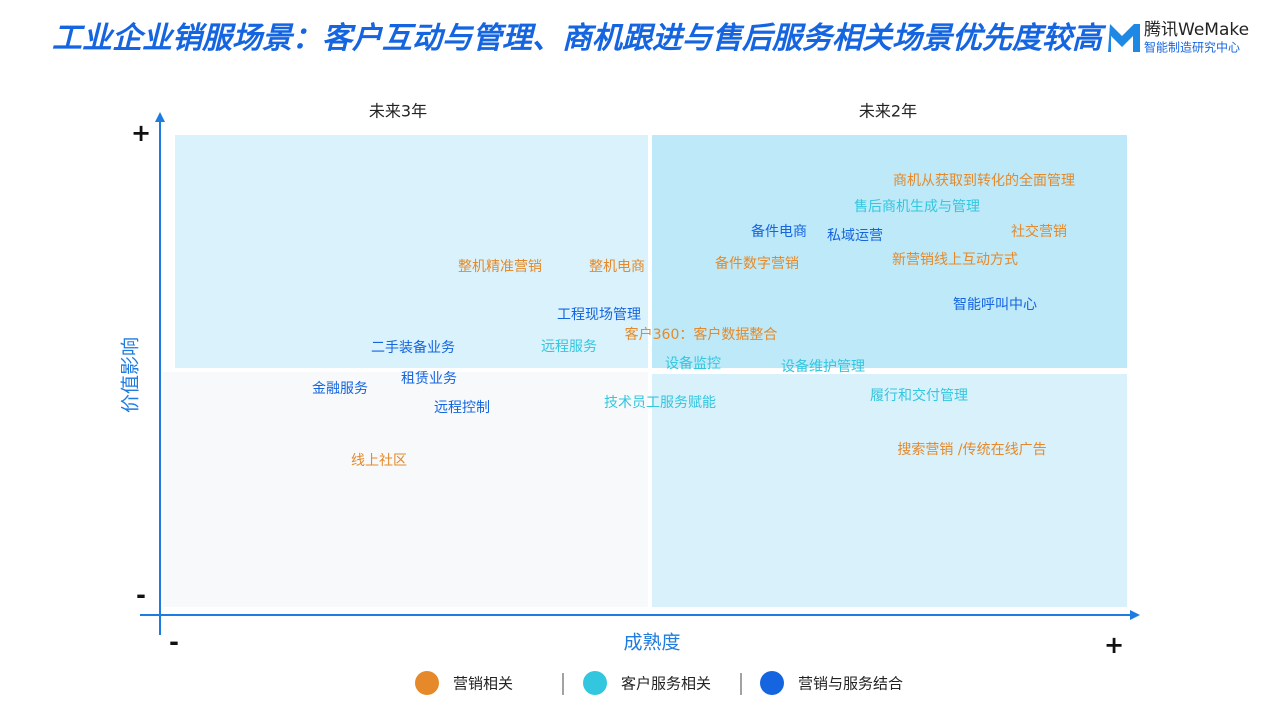  What do you see at coordinates (413, 347) in the screenshot?
I see `scenario-label: 二手装备业务` at bounding box center [413, 347].